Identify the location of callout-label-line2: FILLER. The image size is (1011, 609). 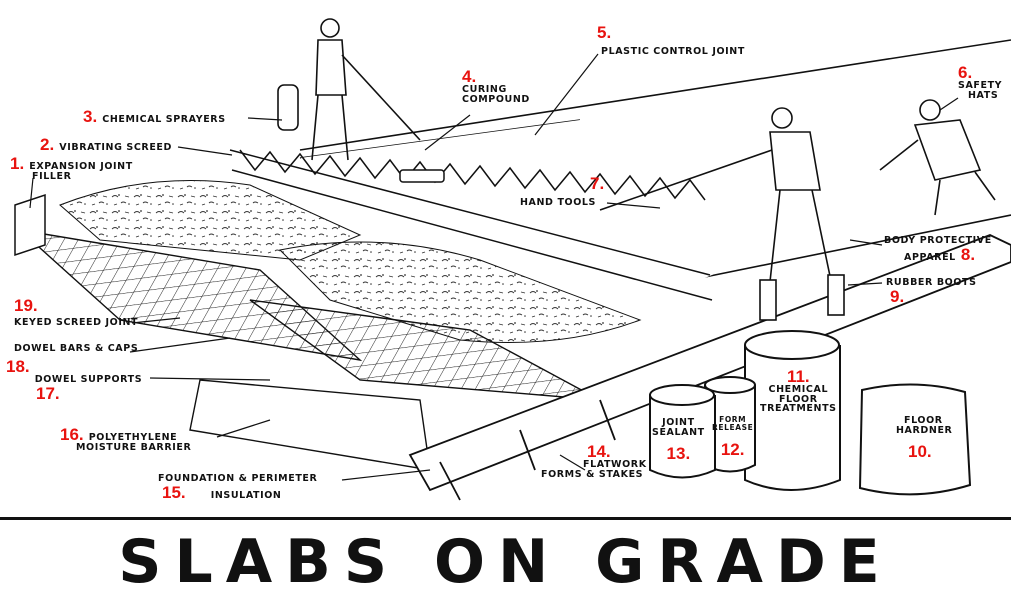
(52, 176).